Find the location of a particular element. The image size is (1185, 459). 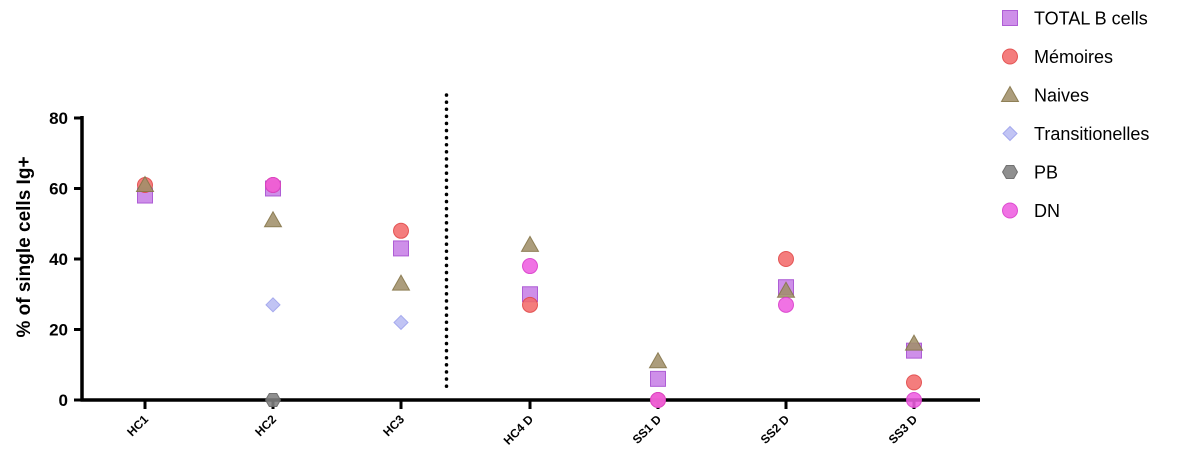

x-tick-label: HC3 is located at coordinates (393, 425).